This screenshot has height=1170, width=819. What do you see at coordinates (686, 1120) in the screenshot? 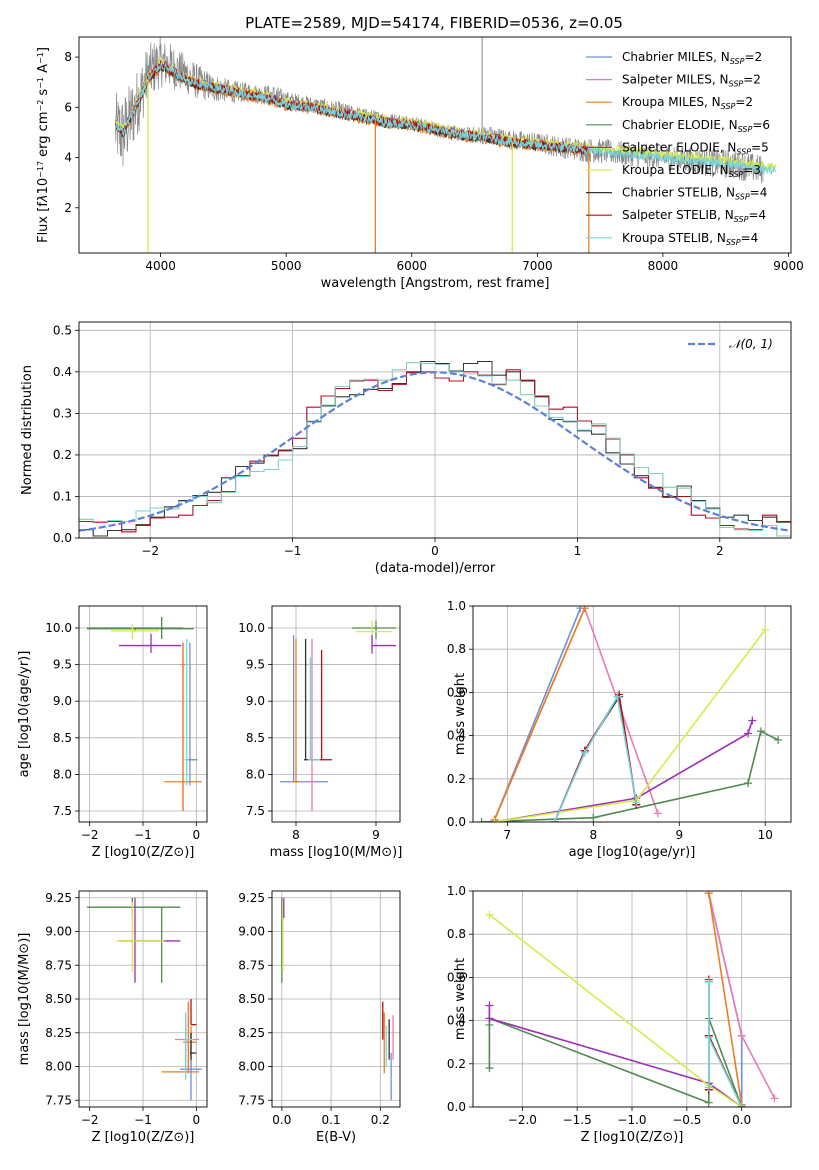
I see `x-tick-label: −0.5` at bounding box center [686, 1120].